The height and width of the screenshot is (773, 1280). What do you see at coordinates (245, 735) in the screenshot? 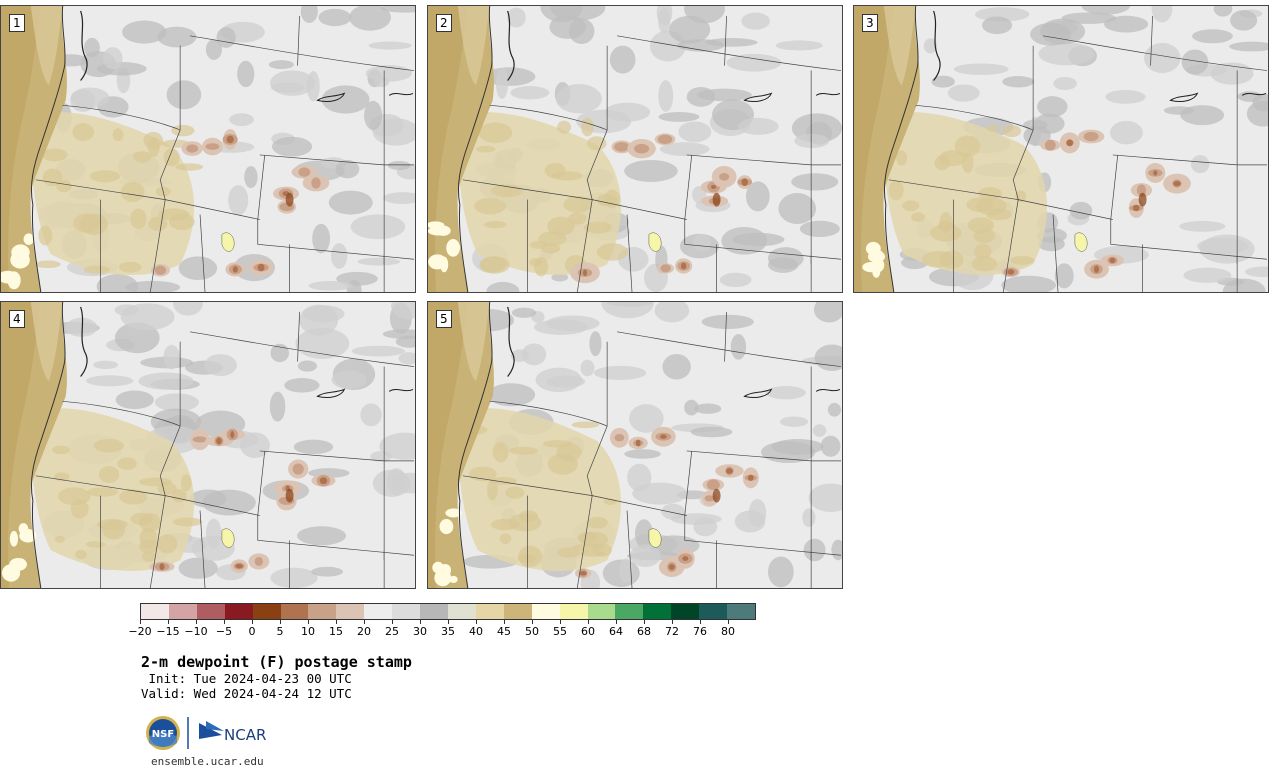
I see `svg-text: NCAR` at bounding box center [245, 735].